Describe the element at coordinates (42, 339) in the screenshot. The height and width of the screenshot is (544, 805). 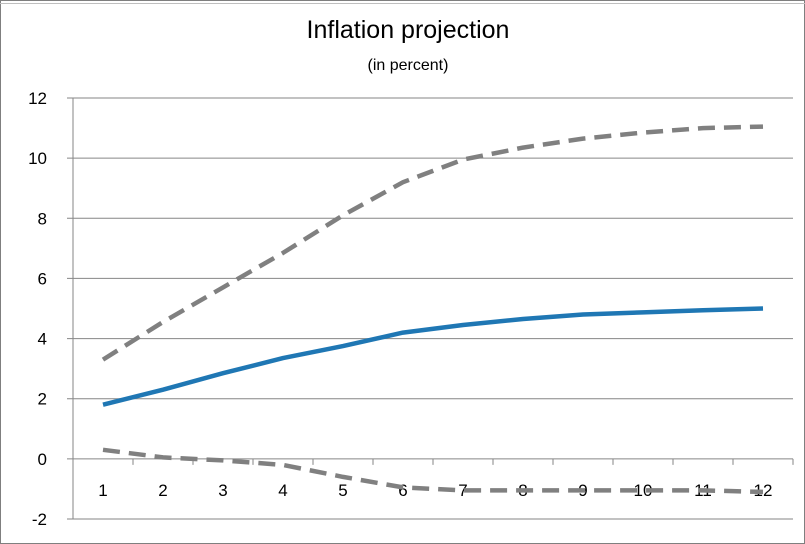
I see `y-tick-label: 4` at that location.